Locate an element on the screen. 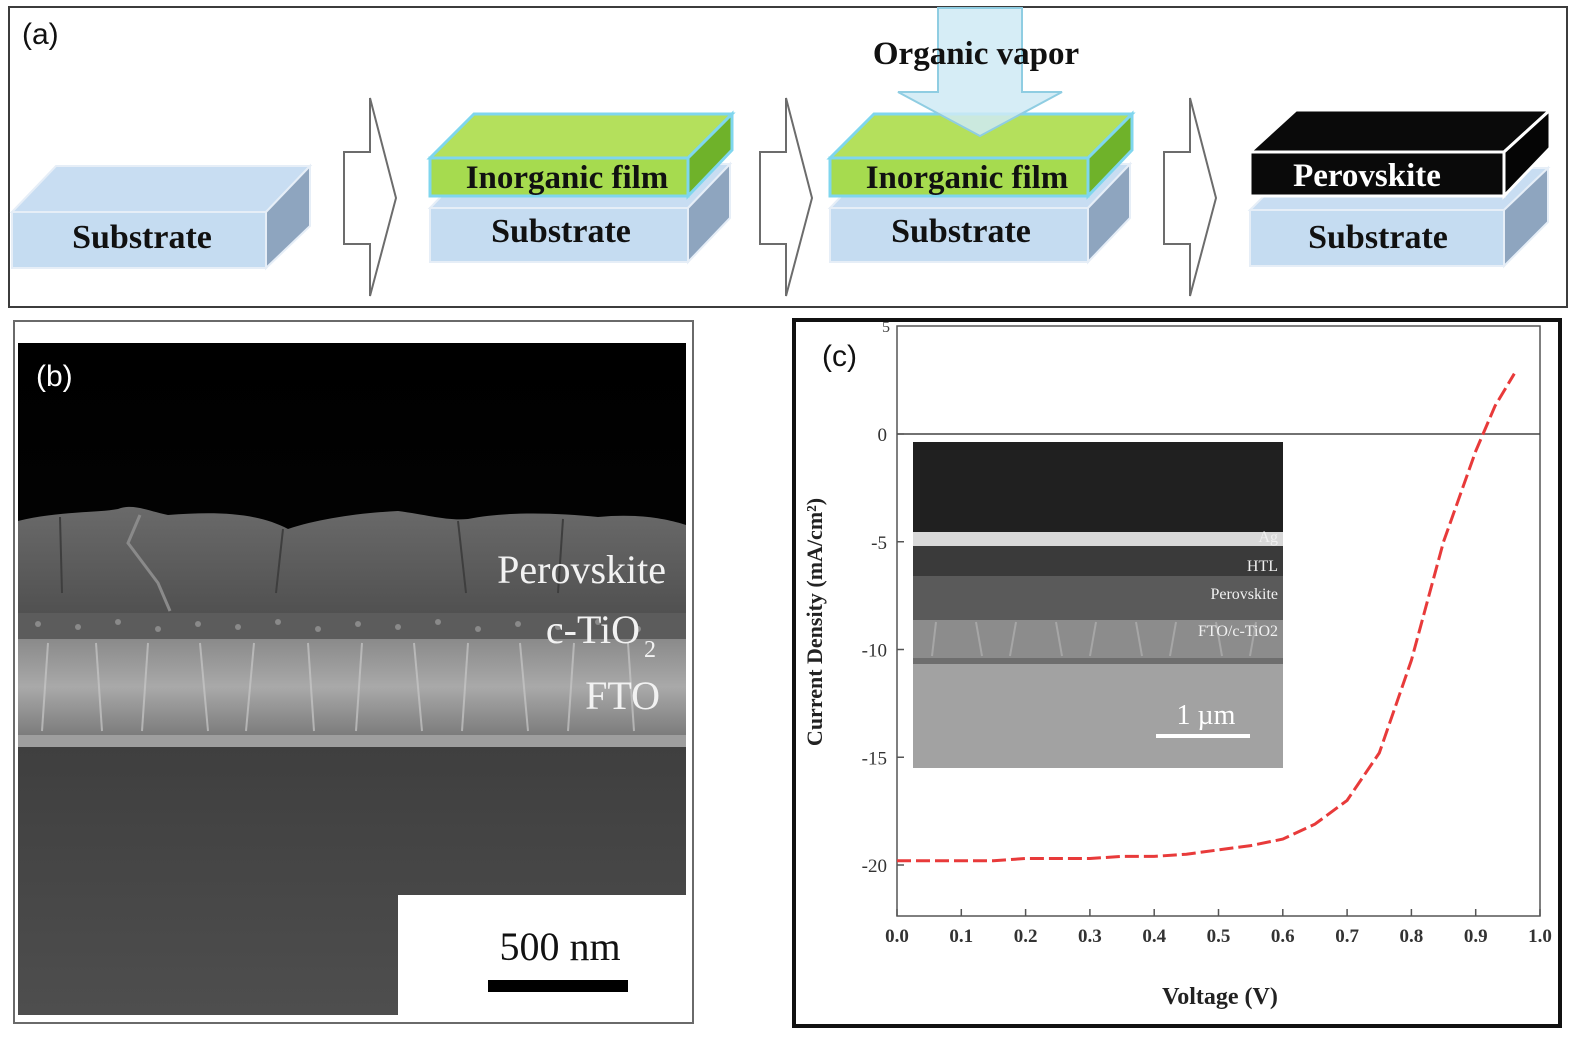  inset-sem-image: 1 µm Ag HTL Perovskite FTO/c-TiO2 is located at coordinates (1098, 605).